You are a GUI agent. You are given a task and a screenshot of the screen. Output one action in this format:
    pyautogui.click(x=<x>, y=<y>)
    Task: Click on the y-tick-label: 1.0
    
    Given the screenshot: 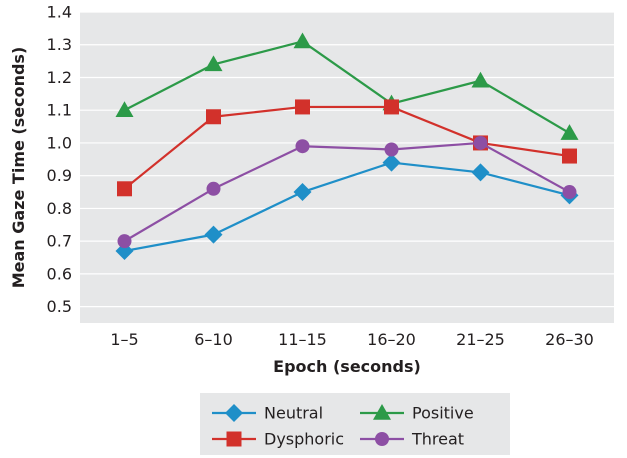 What is the action you would take?
    pyautogui.click(x=59, y=142)
    